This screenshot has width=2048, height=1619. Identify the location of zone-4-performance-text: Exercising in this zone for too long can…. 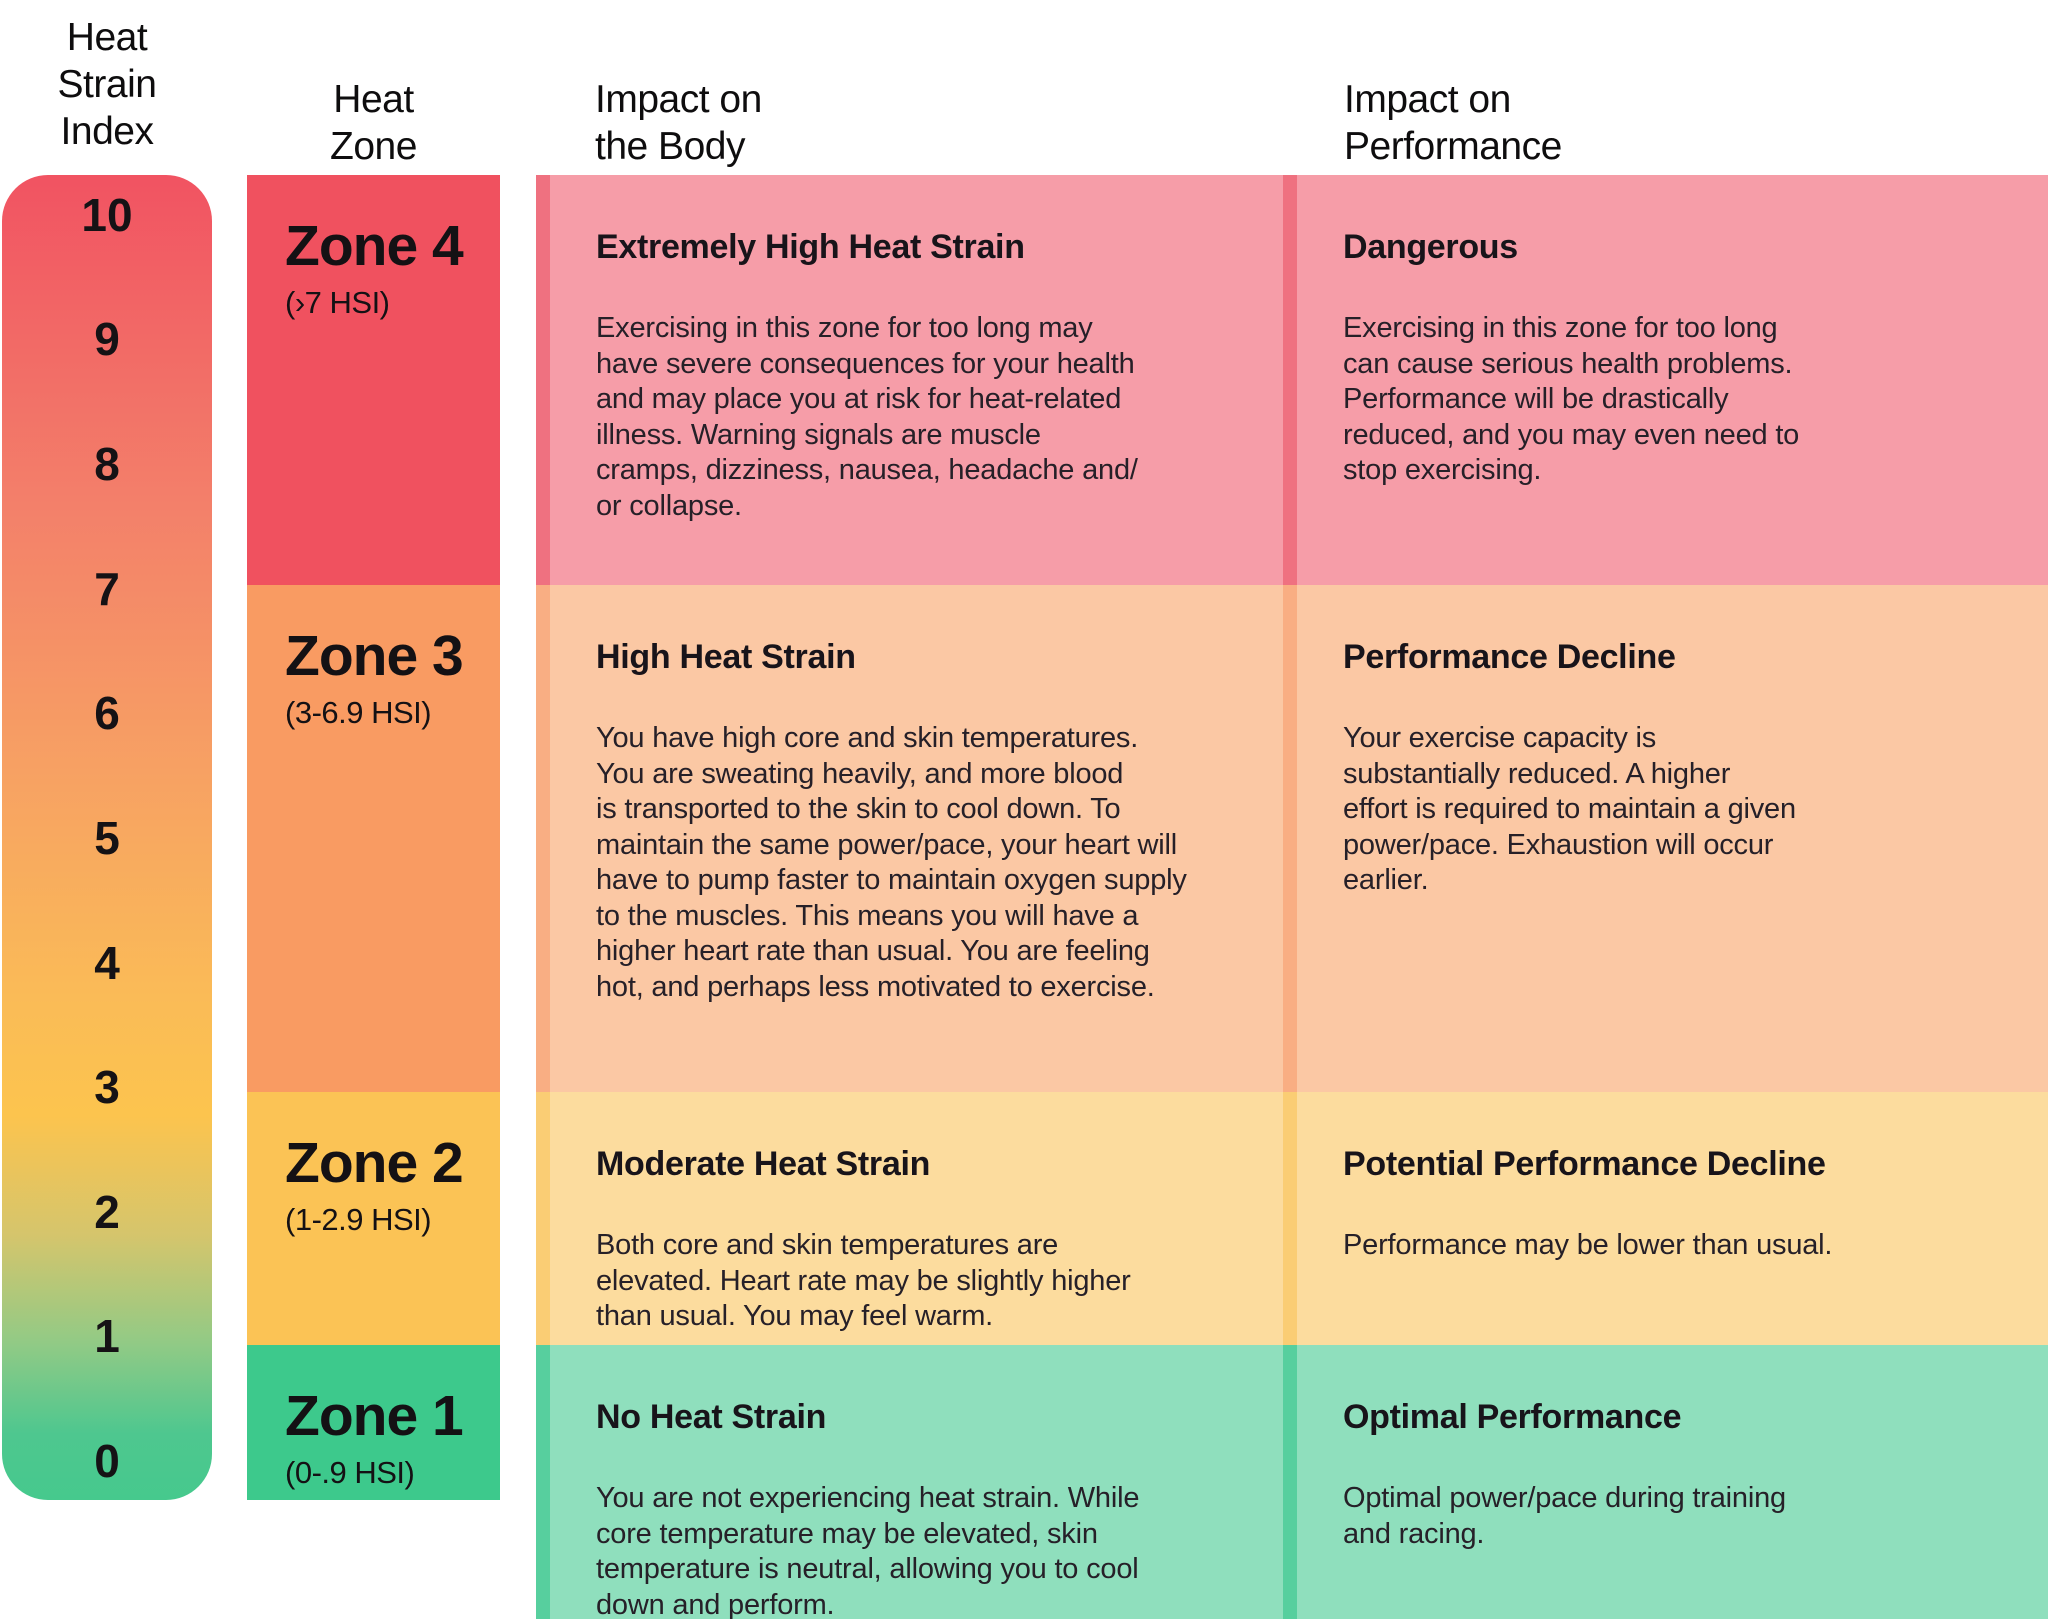
(1571, 399).